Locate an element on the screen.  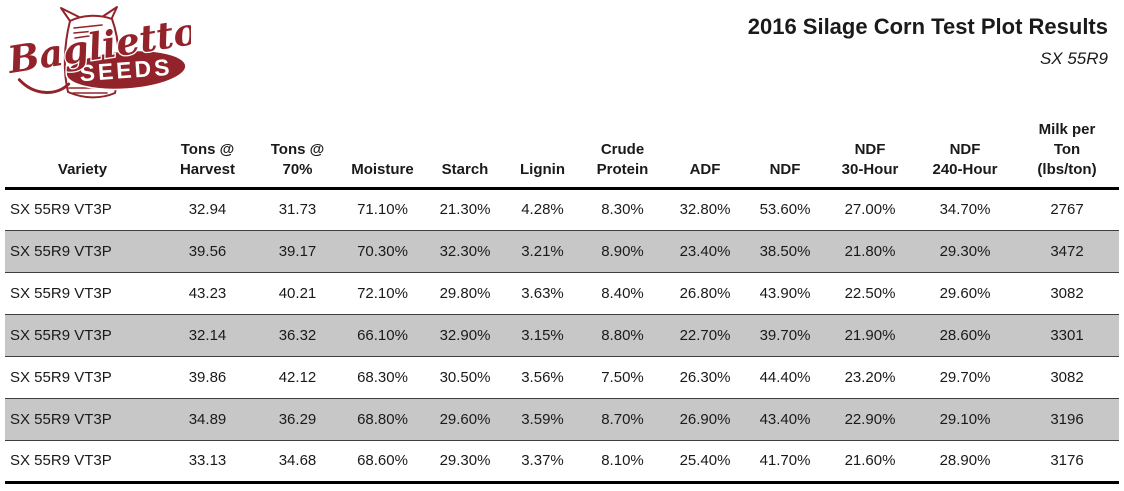
cell: 27.00% is located at coordinates (870, 209).